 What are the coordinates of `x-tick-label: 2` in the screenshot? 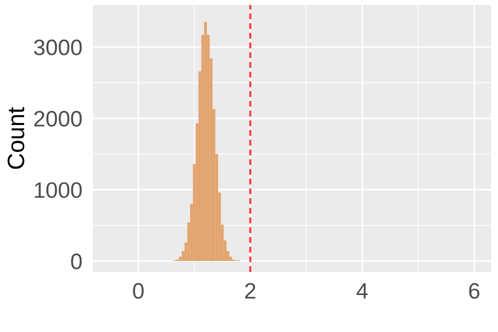 It's located at (250, 291).